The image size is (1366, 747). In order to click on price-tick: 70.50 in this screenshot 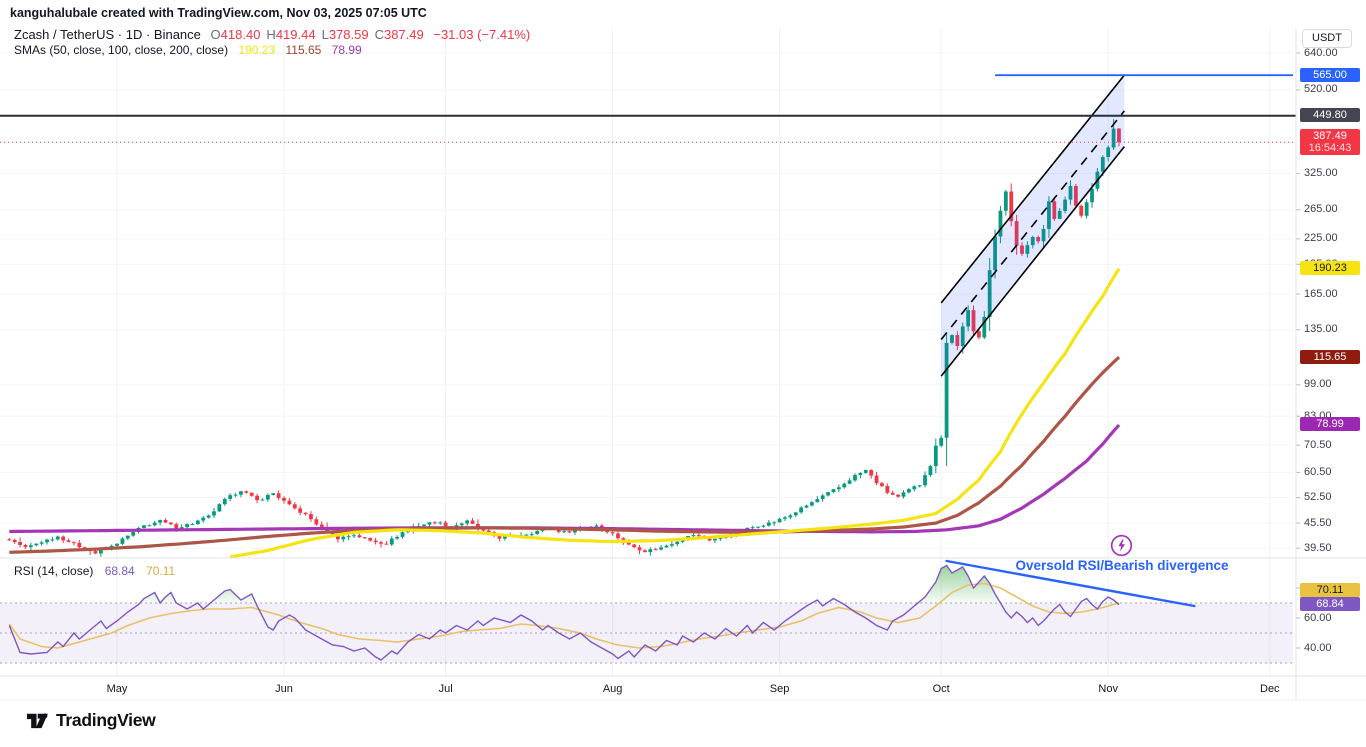, I will do `click(1318, 444)`.